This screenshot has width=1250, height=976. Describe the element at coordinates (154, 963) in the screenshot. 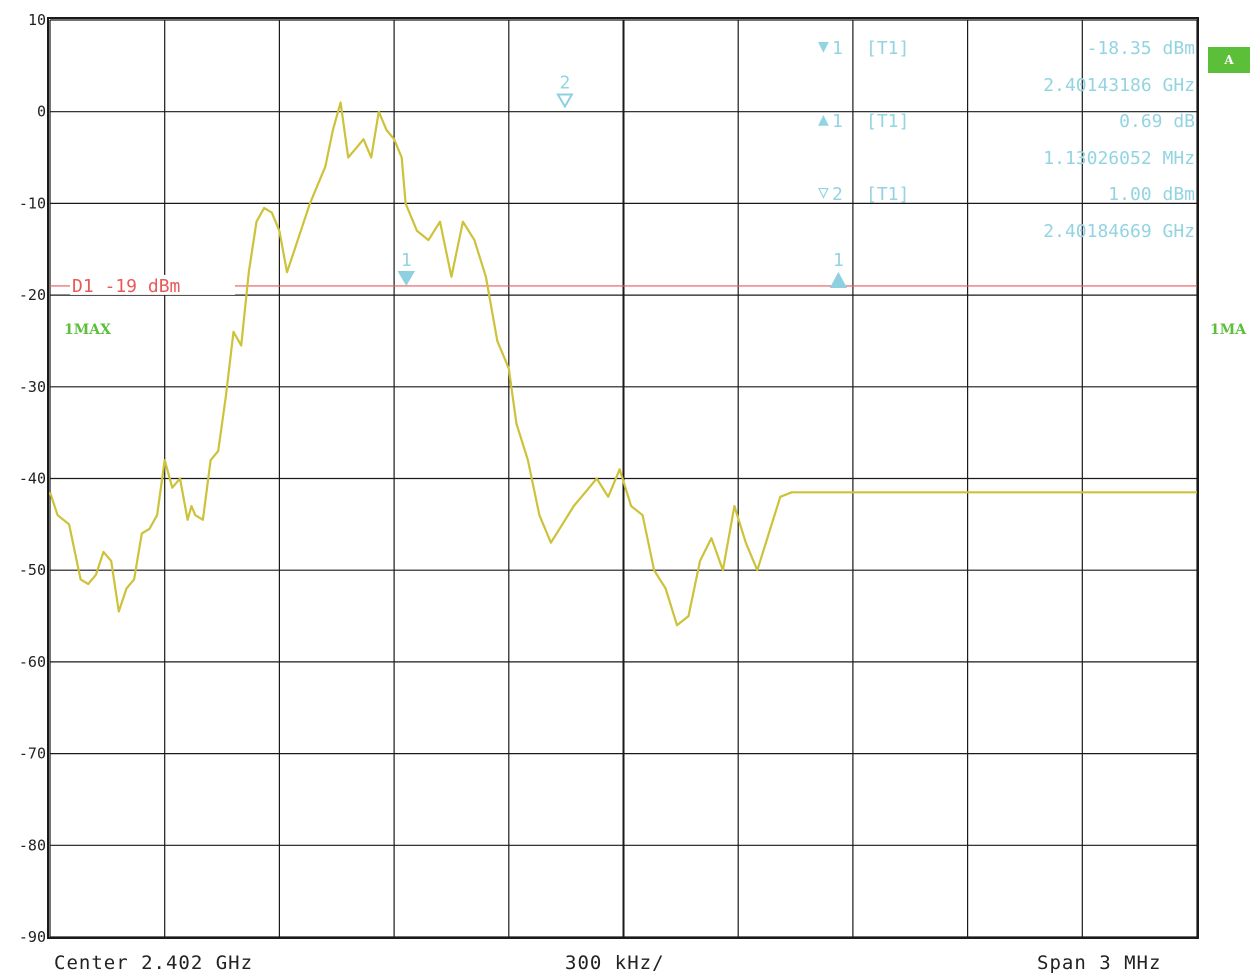

I see `footer-center-frequency: Center 2.402 GHz` at that location.